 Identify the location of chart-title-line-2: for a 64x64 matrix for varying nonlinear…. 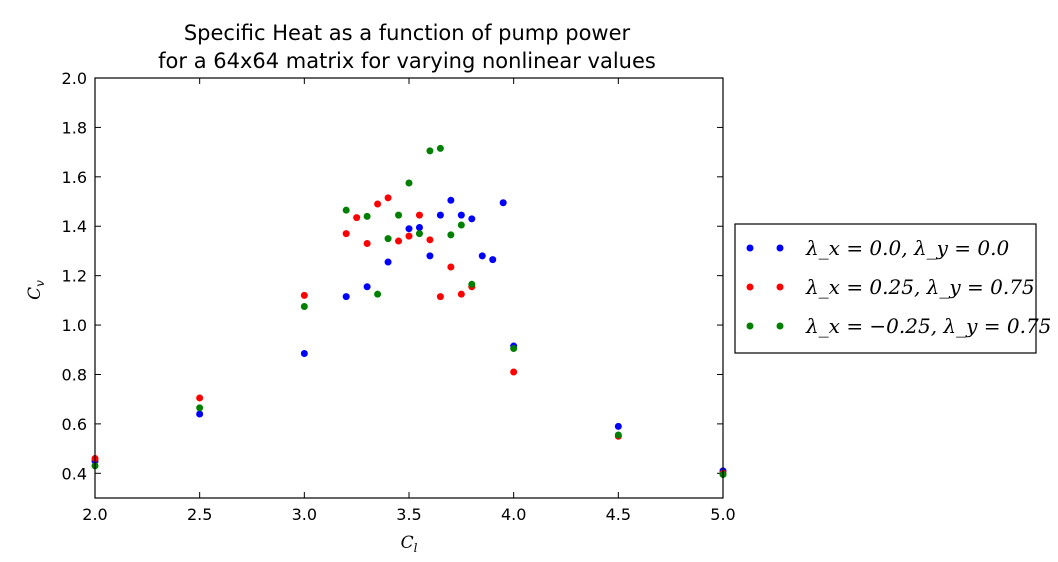
(407, 61).